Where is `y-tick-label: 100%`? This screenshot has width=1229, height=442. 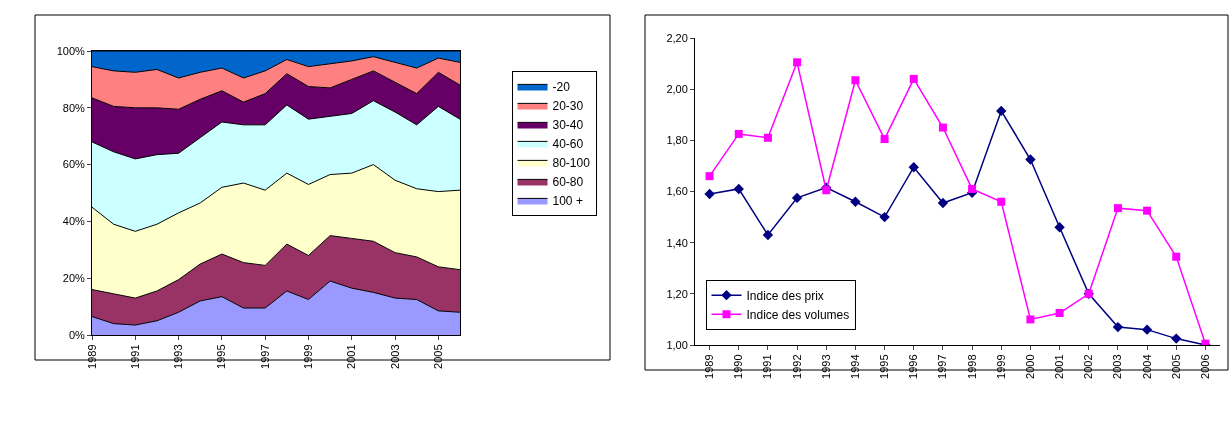
y-tick-label: 100% is located at coordinates (71, 50).